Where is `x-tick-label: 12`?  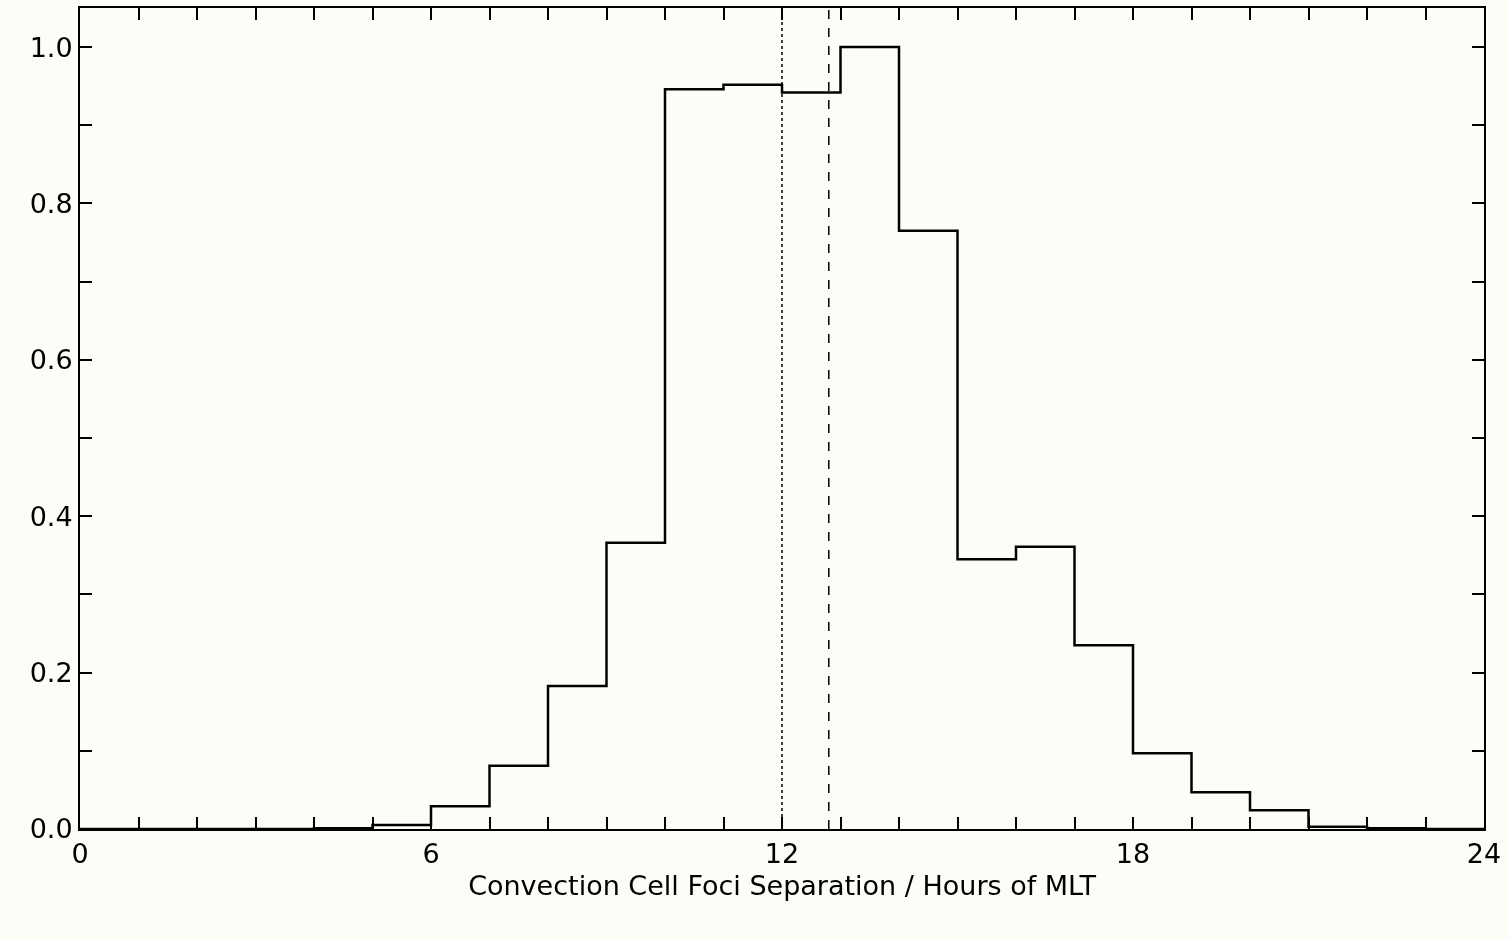 x-tick-label: 12 is located at coordinates (782, 854).